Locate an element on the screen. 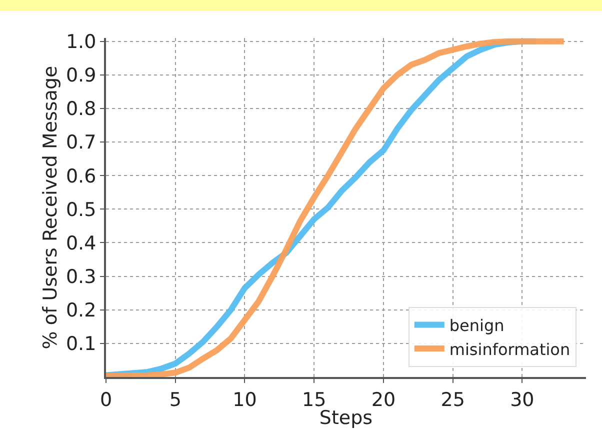 This screenshot has height=429, width=602. x-tick-label: 20 is located at coordinates (383, 399).